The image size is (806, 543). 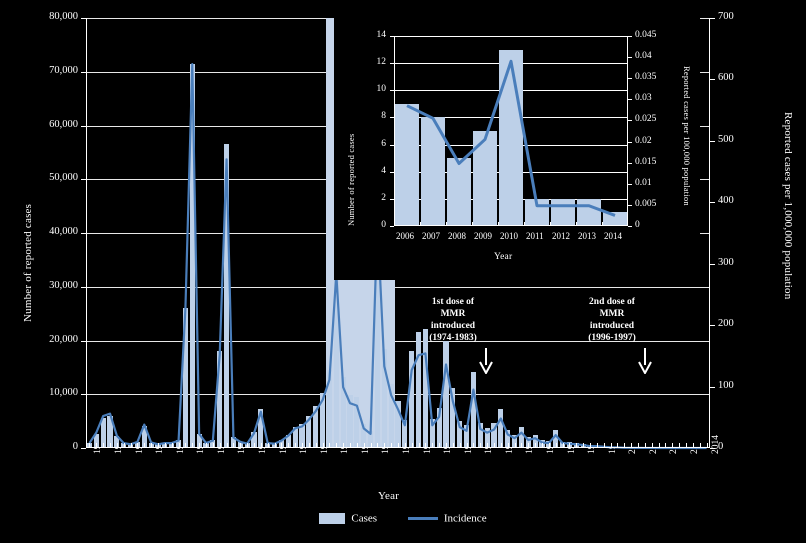 What do you see at coordinates (453, 320) in the screenshot?
I see `annotation-mmr-dose-1: 1st dose of MMR introduced (1974-1983)` at bounding box center [453, 320].